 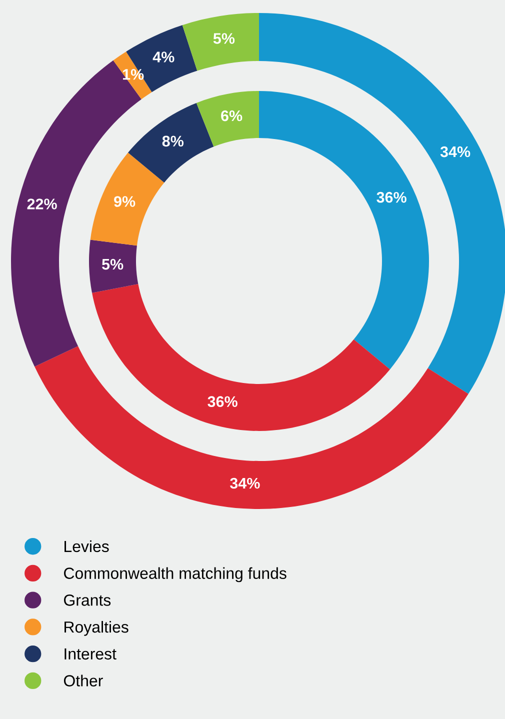 What do you see at coordinates (163, 57) in the screenshot?
I see `data-label: 4%` at bounding box center [163, 57].